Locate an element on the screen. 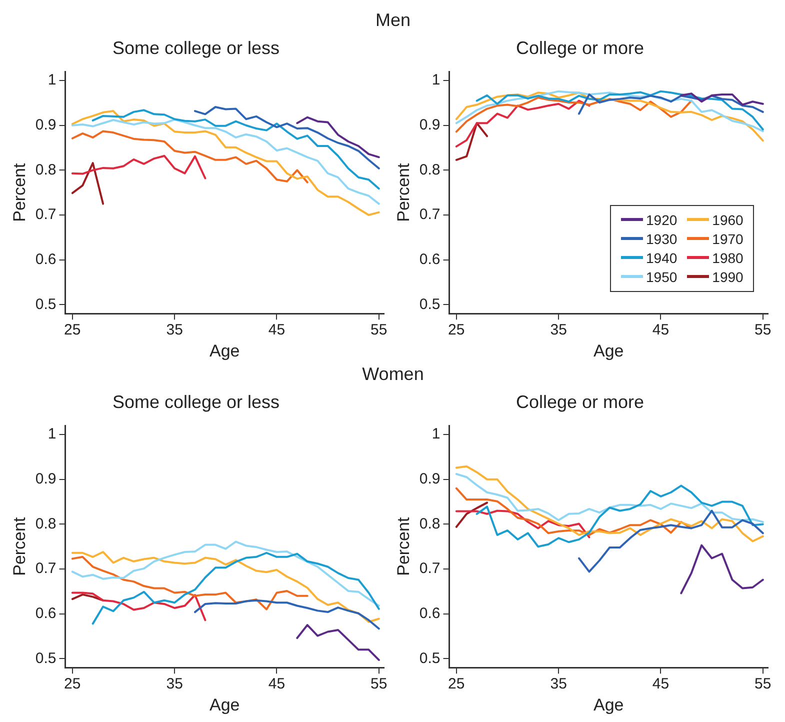  legend-label: 1970 is located at coordinates (728, 238).